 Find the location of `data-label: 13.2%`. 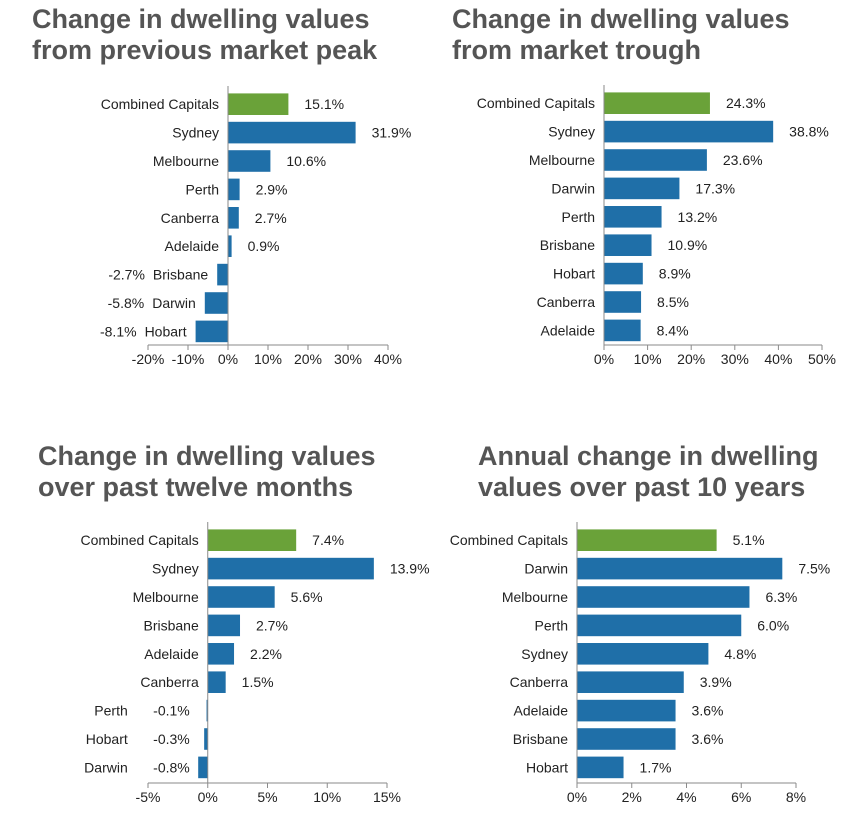

data-label: 13.2% is located at coordinates (698, 217).